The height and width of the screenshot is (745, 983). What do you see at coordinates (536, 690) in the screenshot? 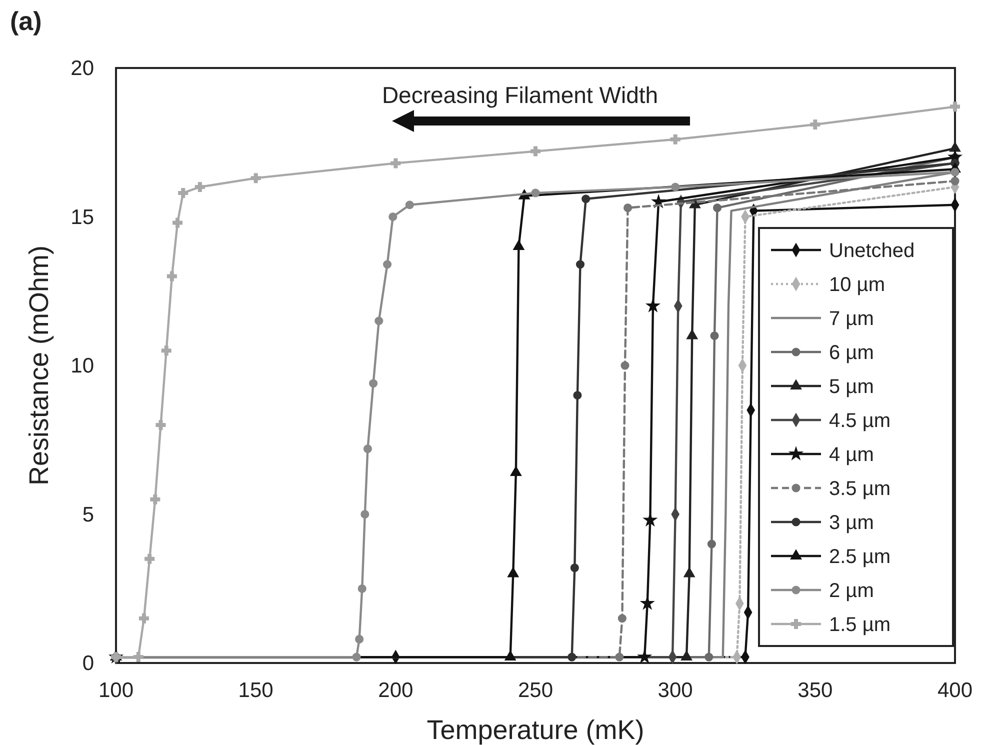
I see `x-tick-label: 250` at bounding box center [536, 690].